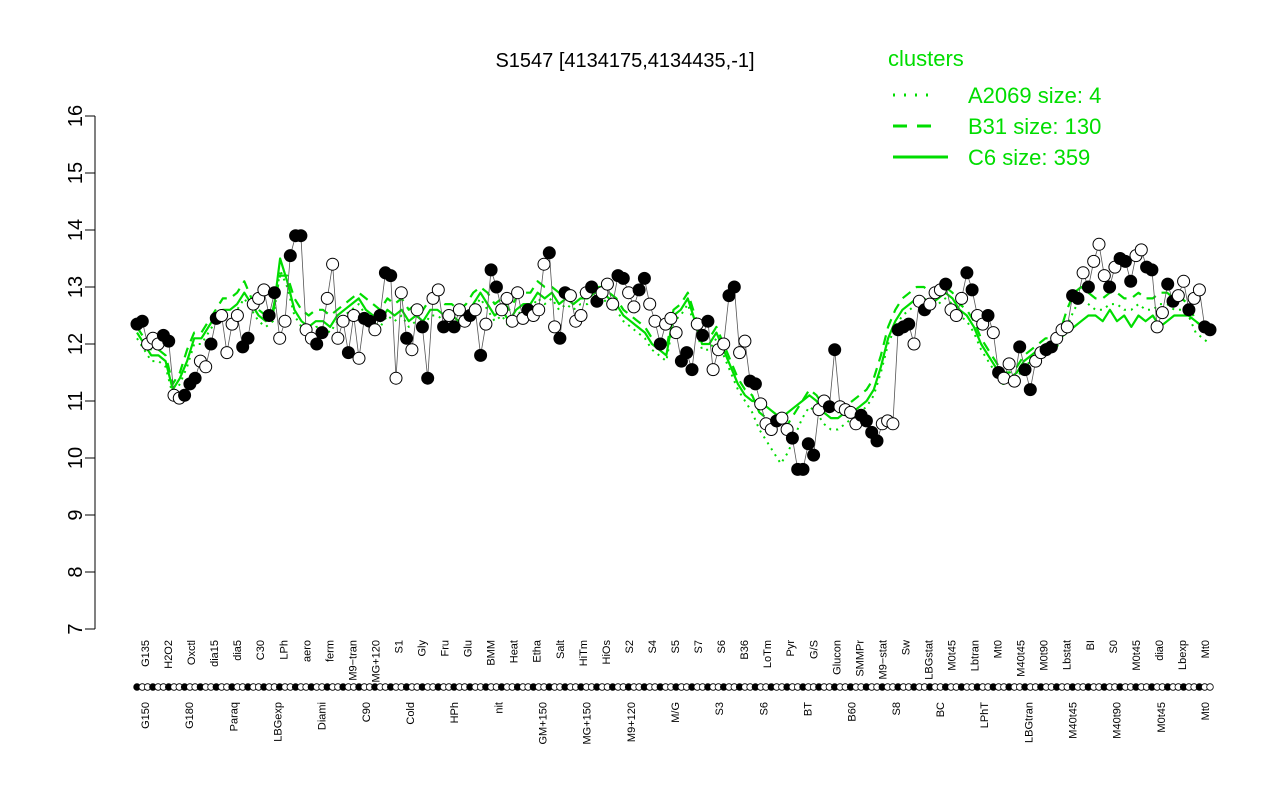 The image size is (1280, 800). What do you see at coordinates (630, 646) in the screenshot?
I see `x-tick-label-top: S2` at bounding box center [630, 646].